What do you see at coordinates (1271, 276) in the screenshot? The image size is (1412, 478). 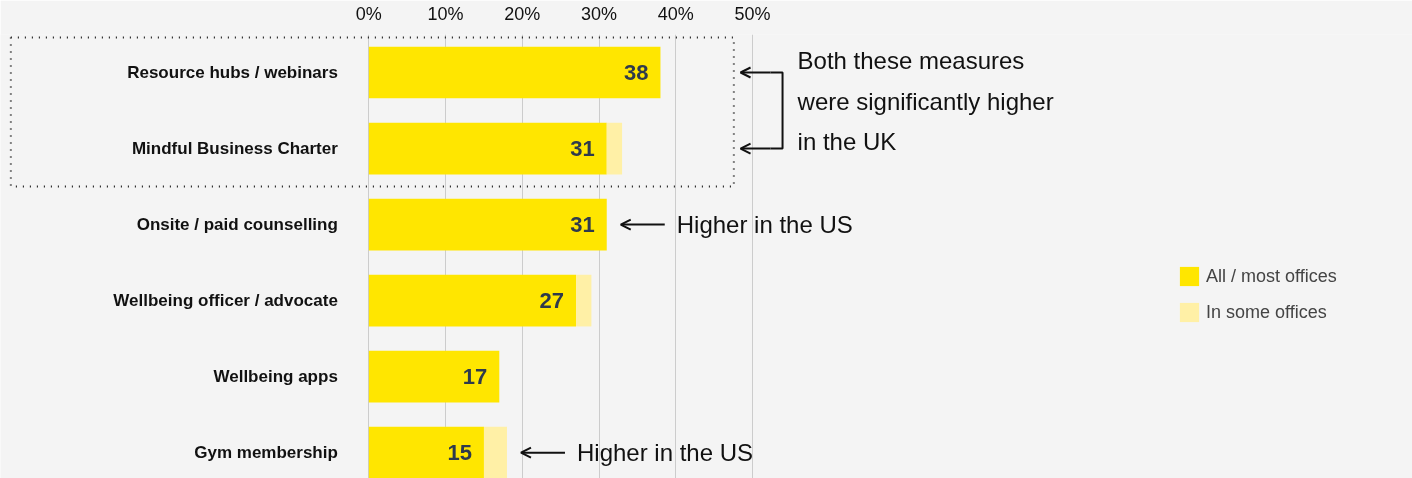 I see `legend-label: All / most offices` at bounding box center [1271, 276].